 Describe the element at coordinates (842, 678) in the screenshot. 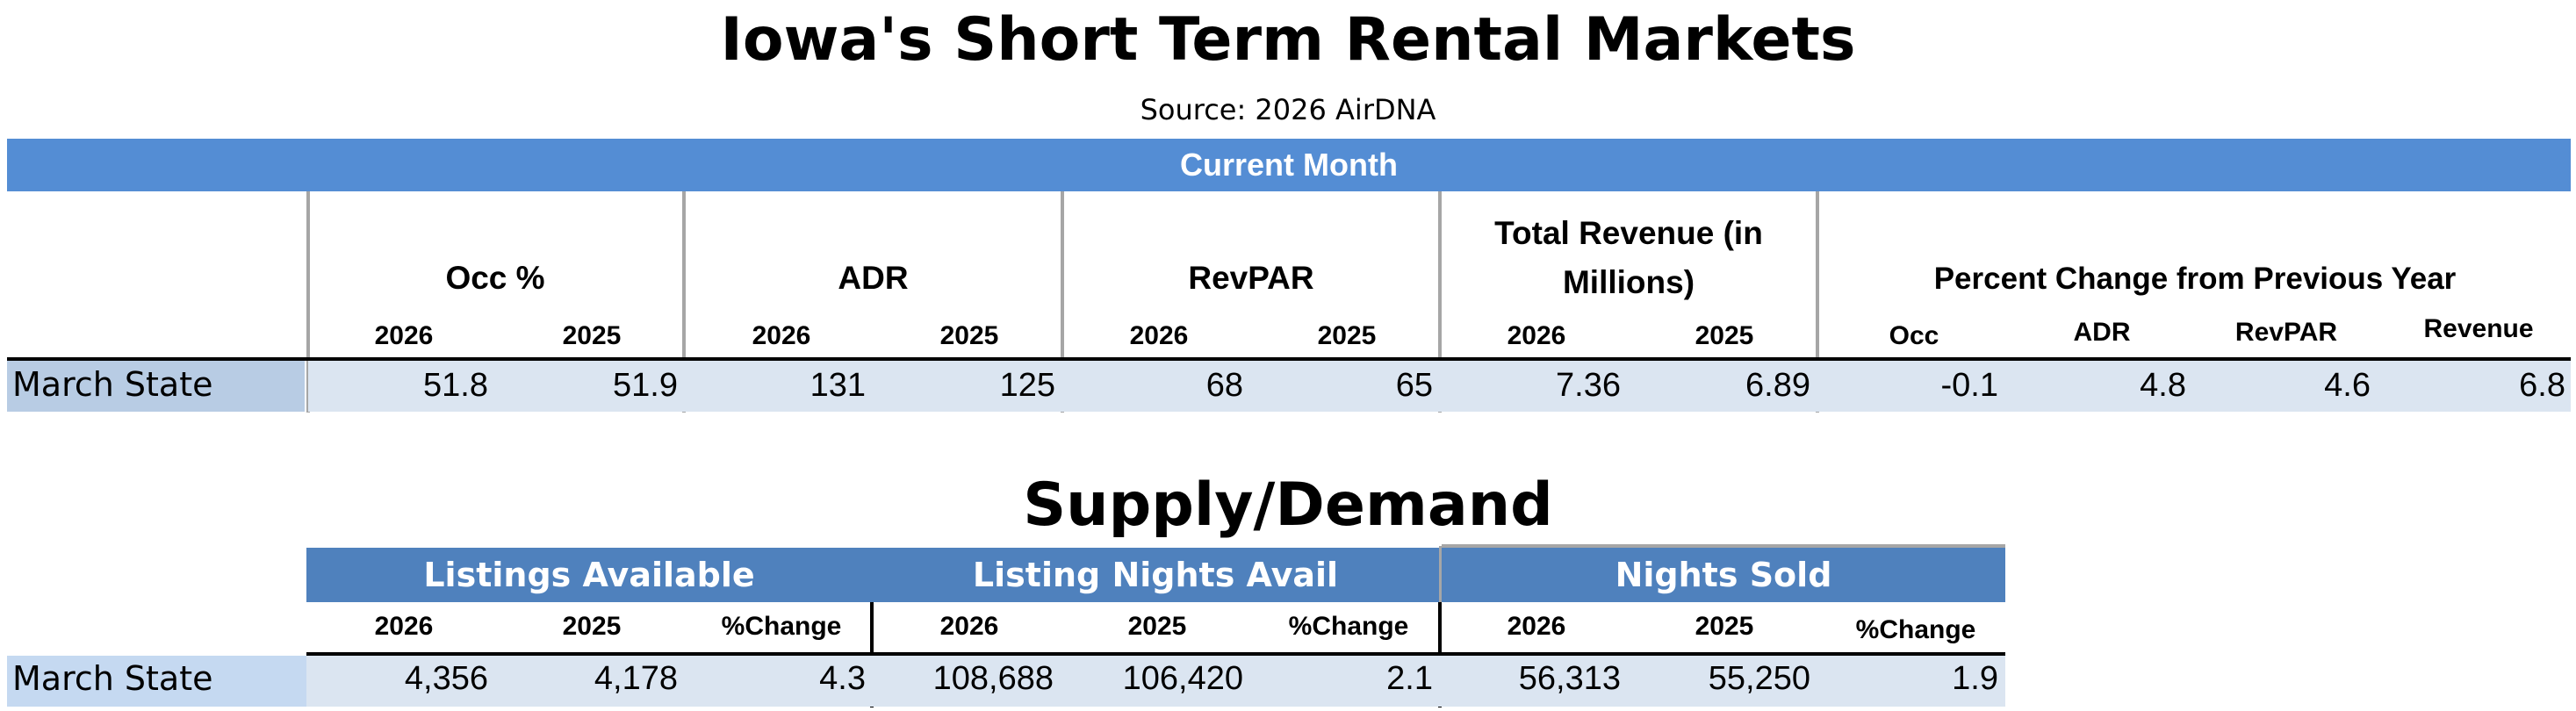

I see `sd-cell-listings-change: 4.3` at that location.